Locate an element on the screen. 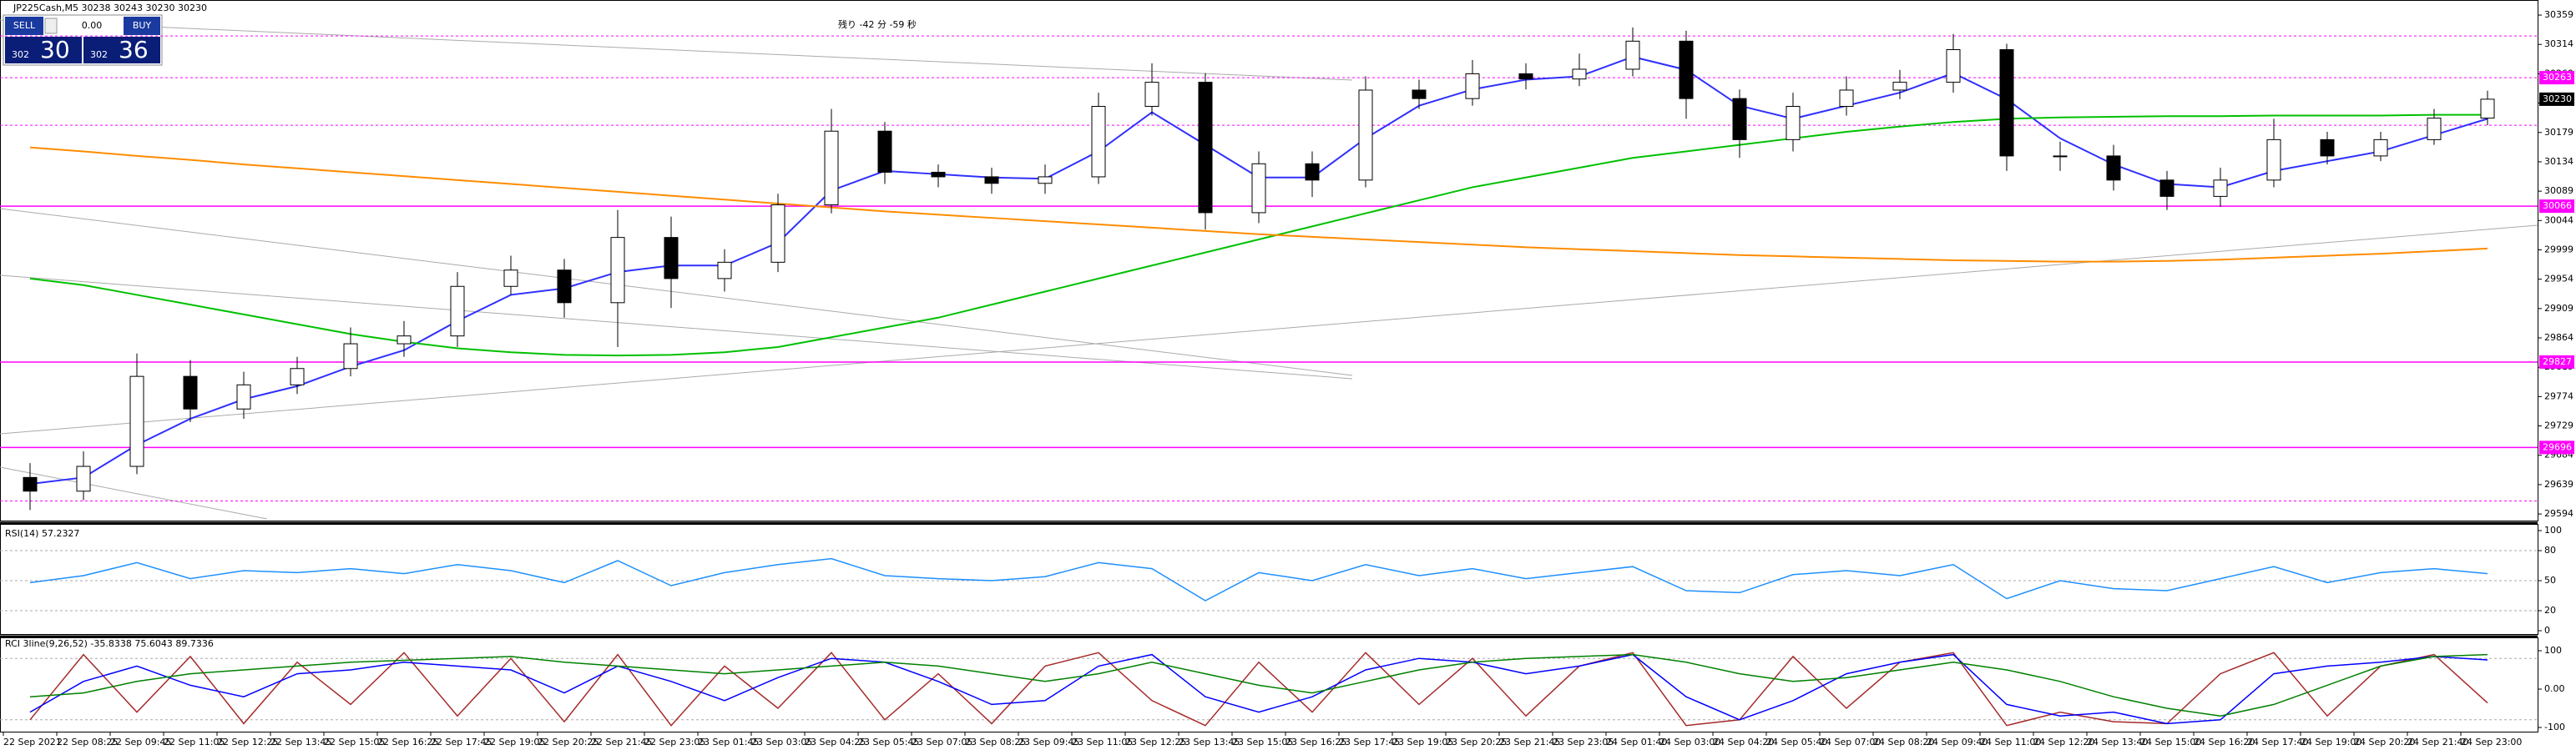  x-tick-label: 23 Sep 05:45 is located at coordinates (888, 742).